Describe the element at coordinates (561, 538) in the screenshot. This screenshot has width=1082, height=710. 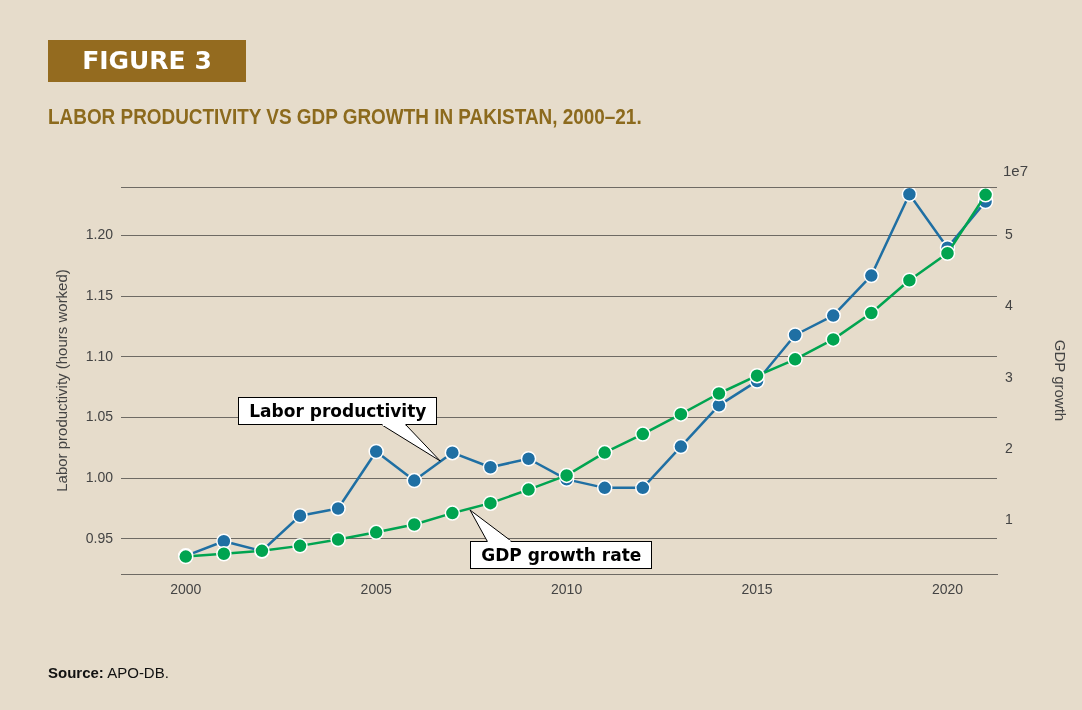
I see `callout-box: GDP growth rate` at that location.